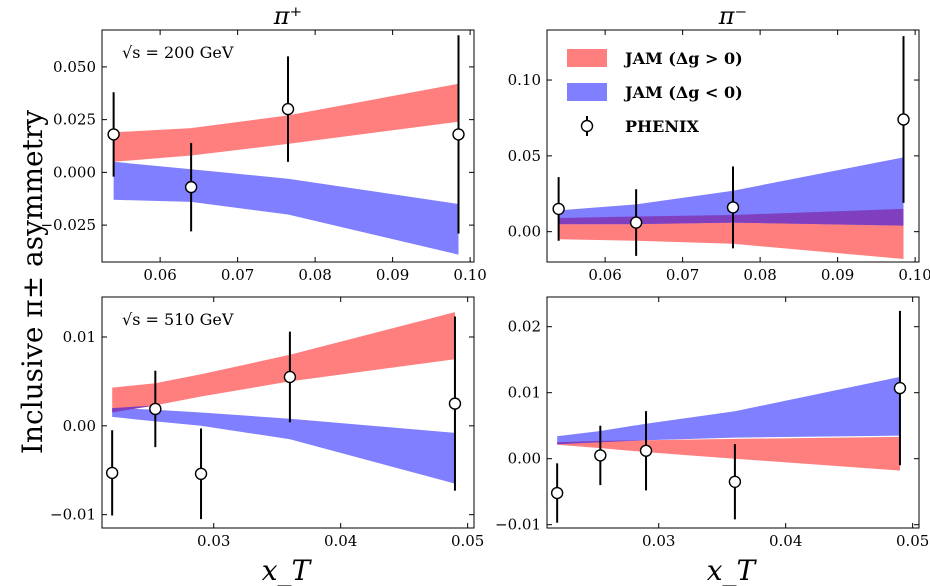 The width and height of the screenshot is (930, 586). What do you see at coordinates (662, 126) in the screenshot?
I see `legend-label: PHENIX` at bounding box center [662, 126].